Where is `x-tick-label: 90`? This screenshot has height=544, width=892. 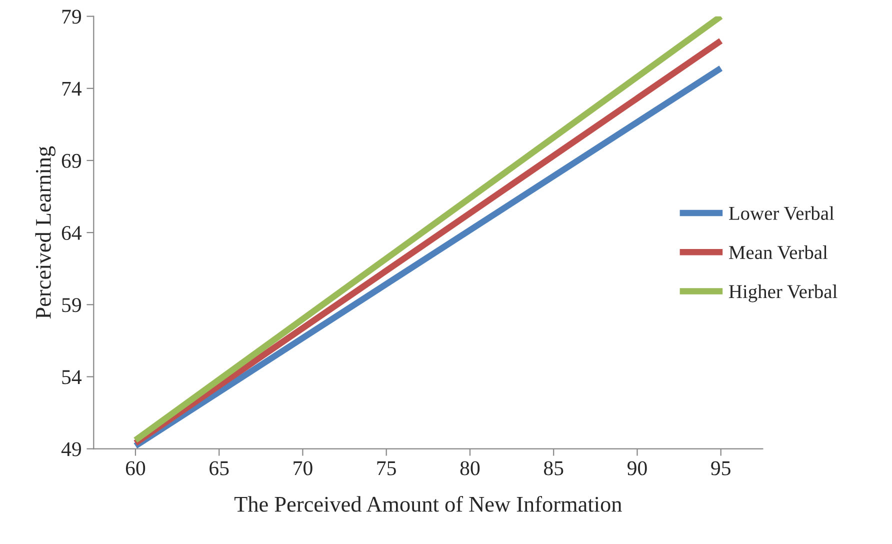 x-tick-label: 90 is located at coordinates (637, 468).